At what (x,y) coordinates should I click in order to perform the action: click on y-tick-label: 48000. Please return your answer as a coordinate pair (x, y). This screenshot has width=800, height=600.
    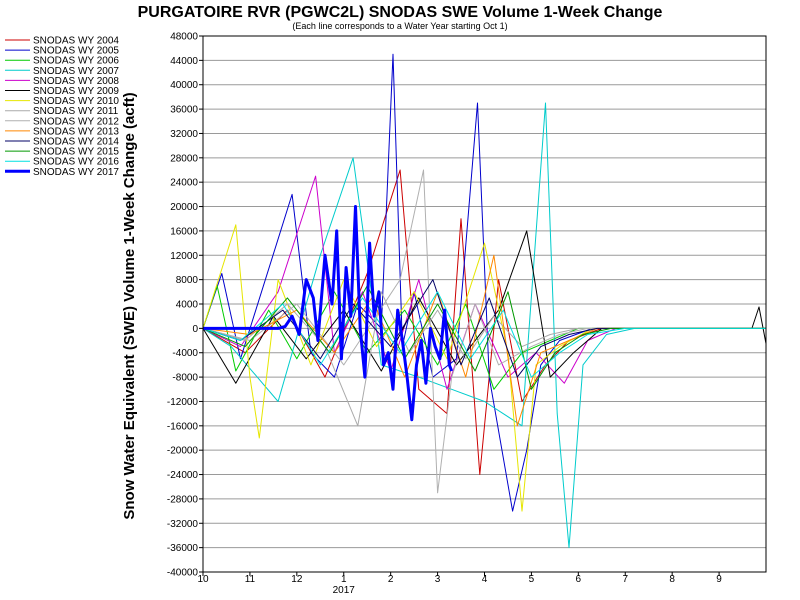
    Looking at the image, I should click on (184, 37).